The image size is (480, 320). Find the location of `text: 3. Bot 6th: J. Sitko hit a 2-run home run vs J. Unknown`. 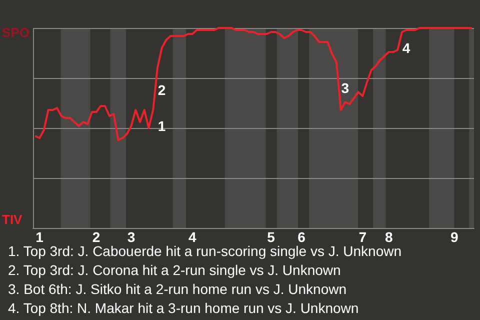

text: 3. Bot 6th: J. Sitko hit a 2-run home run vs J. Unknown is located at coordinates (177, 289).